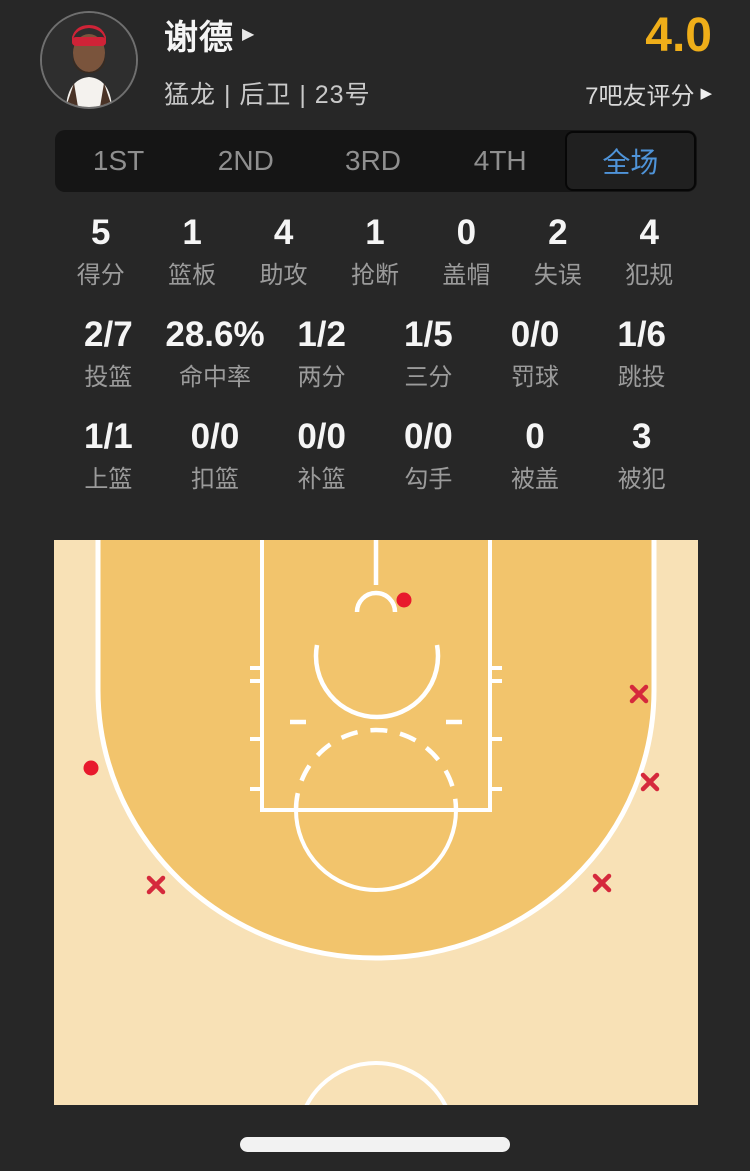 This screenshot has height=1171, width=750. Describe the element at coordinates (192, 275) in the screenshot. I see `stat-label: 篮板` at that location.